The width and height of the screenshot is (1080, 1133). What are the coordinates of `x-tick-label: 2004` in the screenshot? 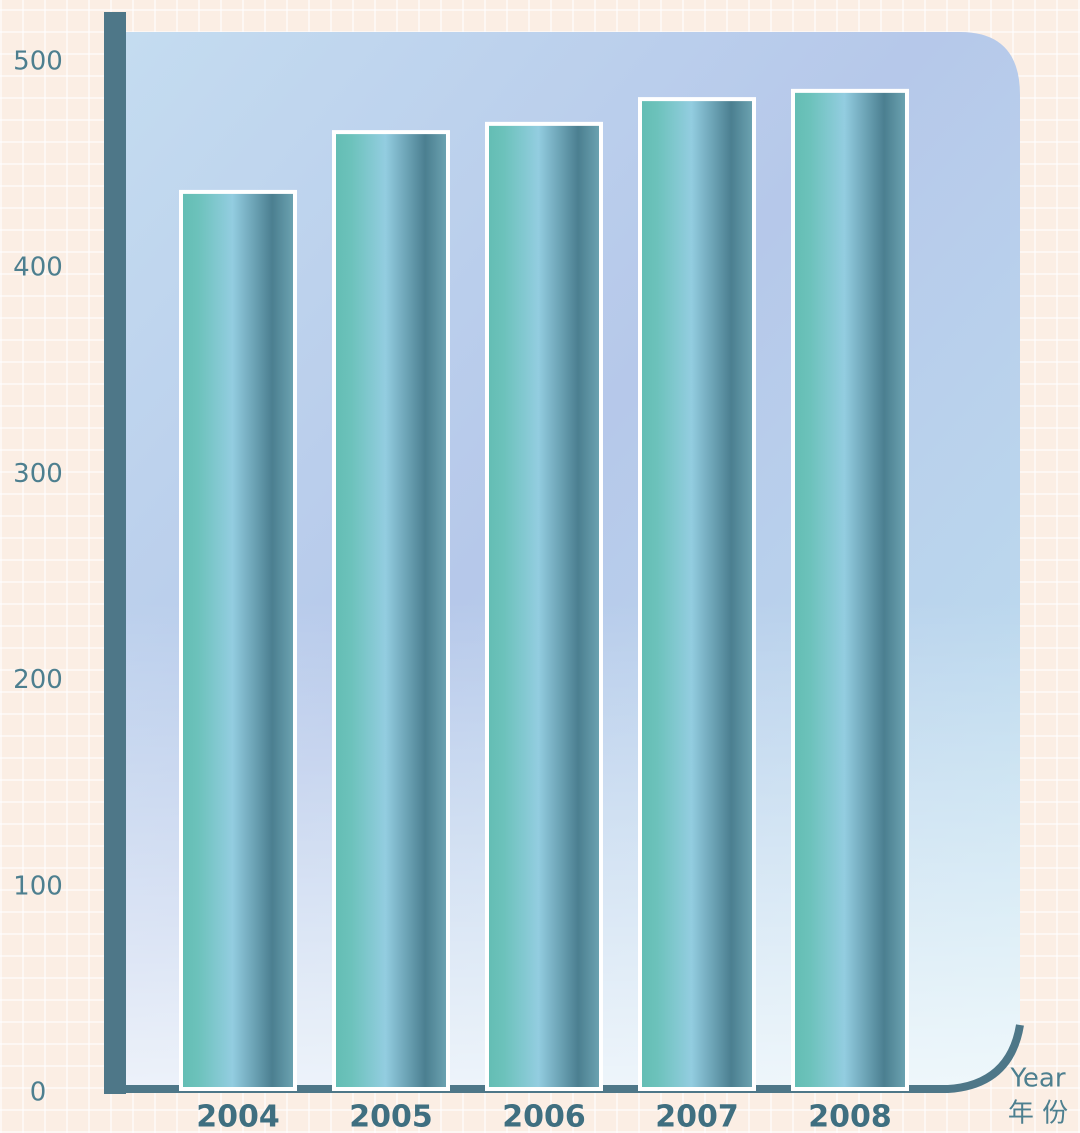 It's located at (238, 1116).